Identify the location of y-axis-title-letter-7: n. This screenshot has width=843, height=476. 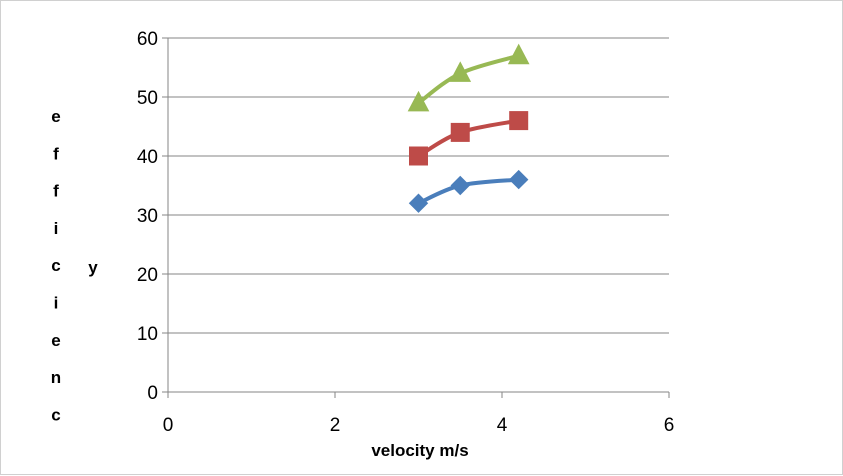
(56, 377).